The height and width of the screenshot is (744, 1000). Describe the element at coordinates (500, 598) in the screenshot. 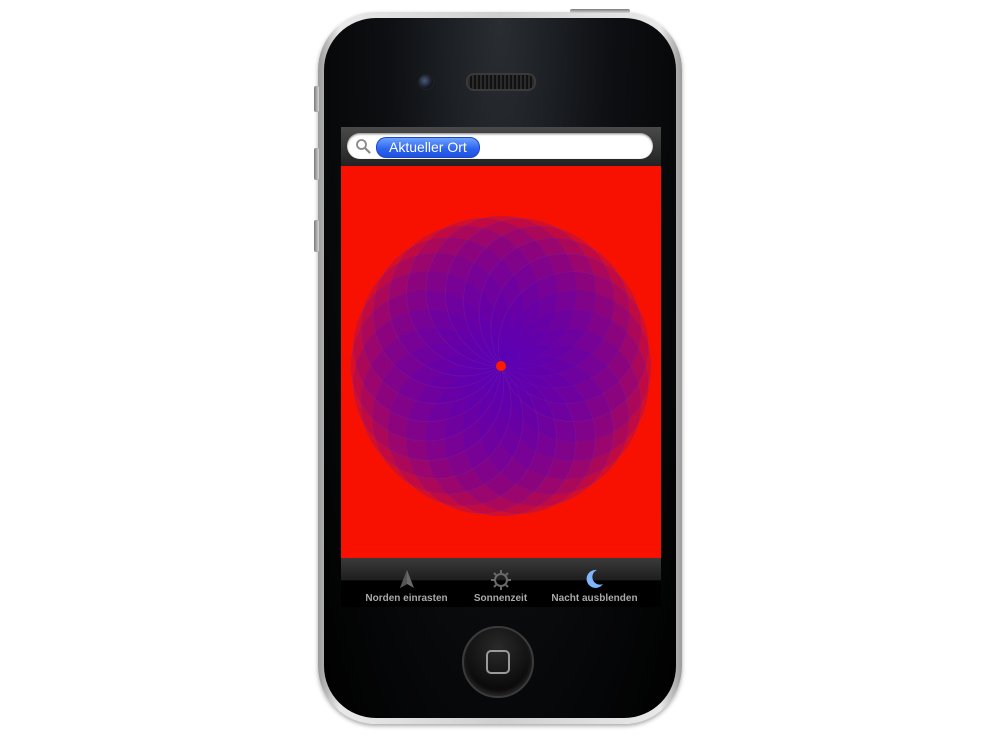

I see `tab-label: Sonnenzeit` at that location.